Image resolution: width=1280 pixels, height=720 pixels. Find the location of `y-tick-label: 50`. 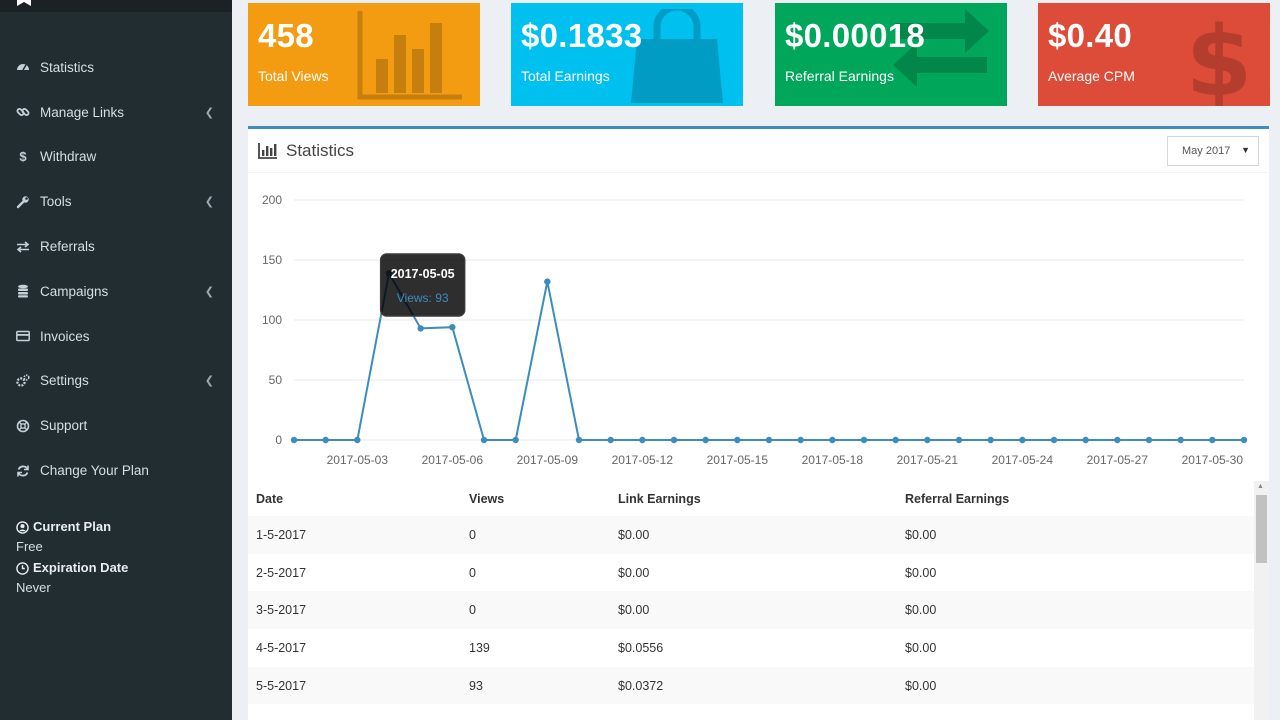

y-tick-label: 50 is located at coordinates (276, 380).